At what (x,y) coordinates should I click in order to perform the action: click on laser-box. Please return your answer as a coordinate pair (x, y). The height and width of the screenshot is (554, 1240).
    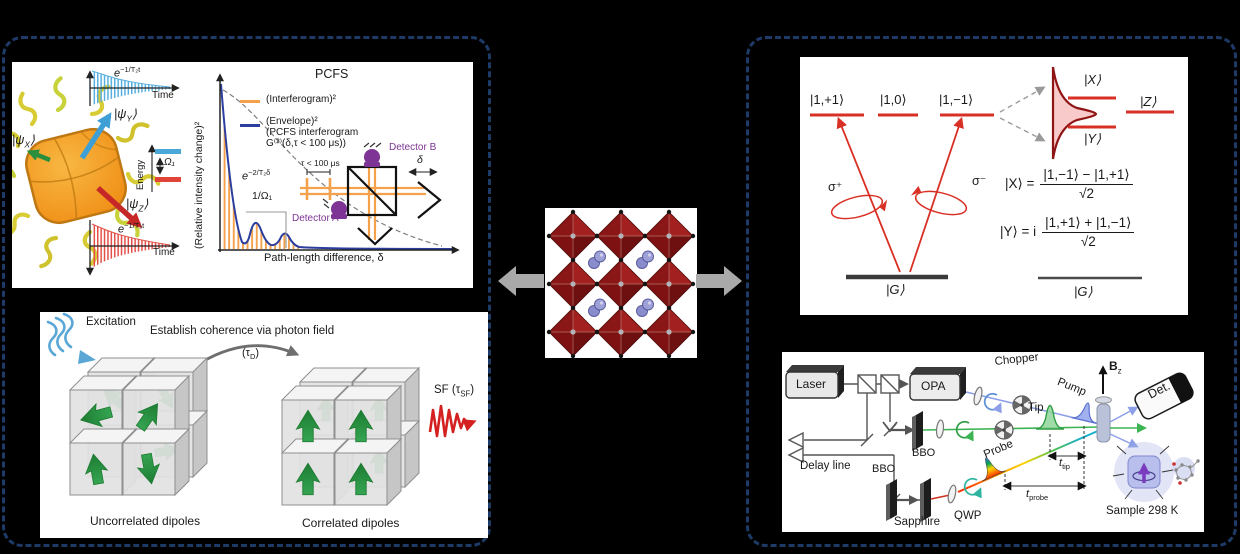
    Looking at the image, I should click on (814, 382).